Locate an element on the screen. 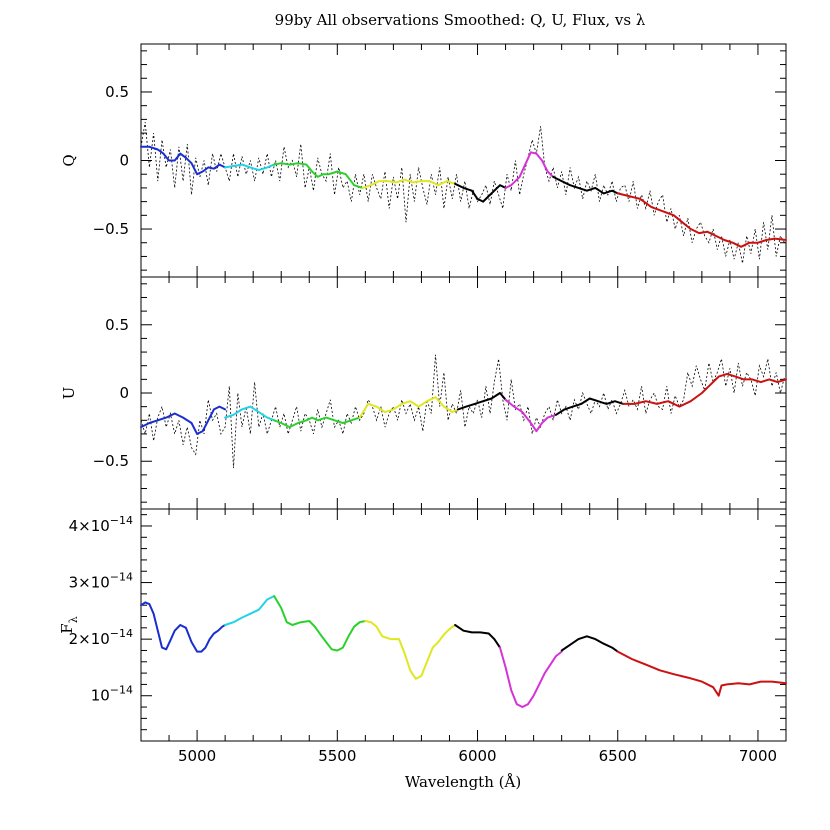 This screenshot has height=830, width=830. raw-data-line is located at coordinates (462, 193).